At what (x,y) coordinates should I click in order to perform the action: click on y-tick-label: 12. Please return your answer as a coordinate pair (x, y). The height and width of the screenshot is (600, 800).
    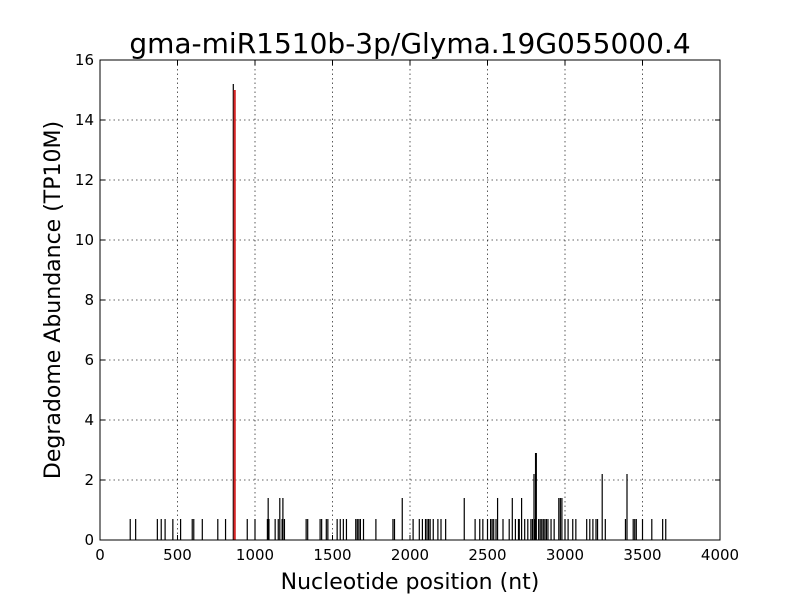
    Looking at the image, I should click on (84, 180).